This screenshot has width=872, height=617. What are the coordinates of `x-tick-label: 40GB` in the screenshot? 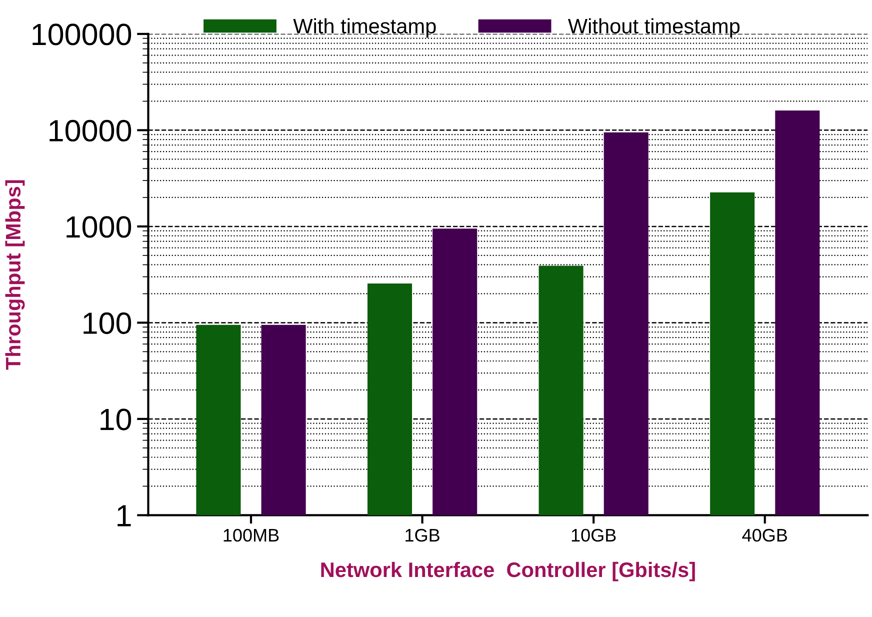 It's located at (764, 535).